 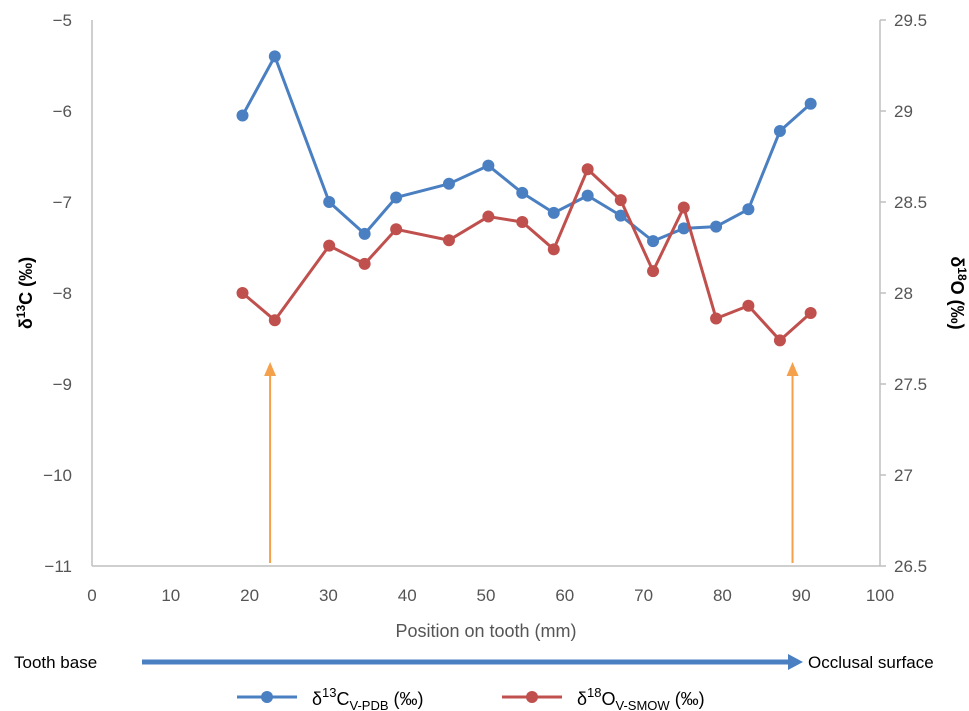 I want to click on left-tick-label: −5, so click(x=62, y=20).